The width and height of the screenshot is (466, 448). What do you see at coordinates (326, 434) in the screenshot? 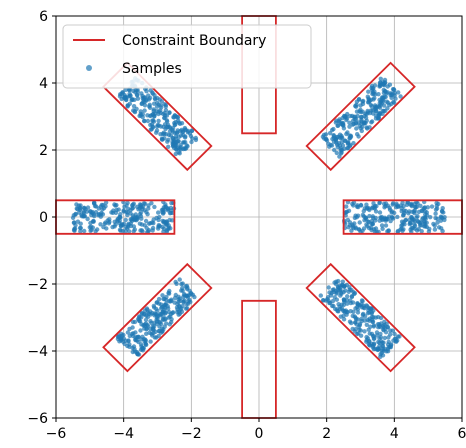
I see `x-tick-label: 2` at bounding box center [326, 434].